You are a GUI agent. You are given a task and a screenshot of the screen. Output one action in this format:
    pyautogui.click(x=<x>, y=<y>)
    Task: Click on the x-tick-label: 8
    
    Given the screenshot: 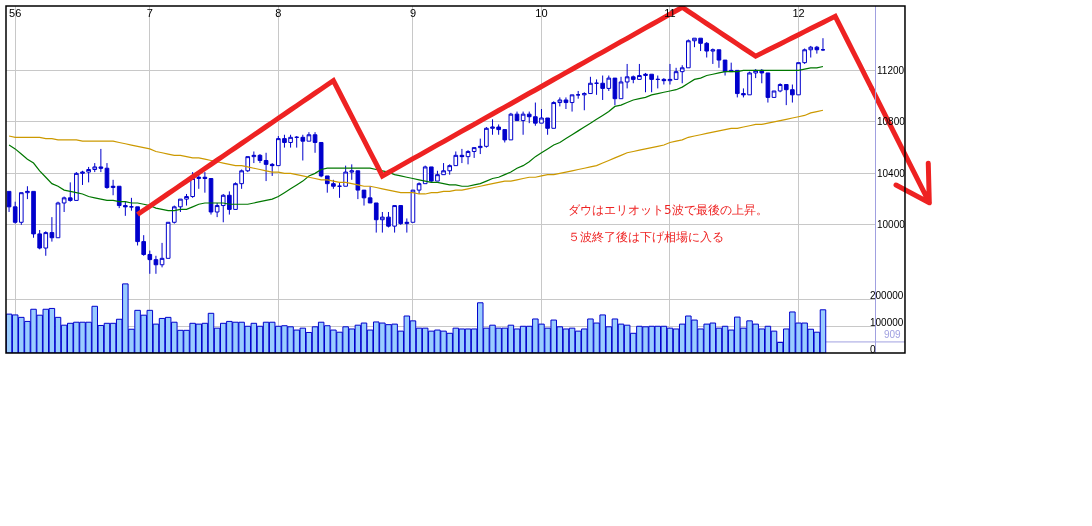 What is the action you would take?
    pyautogui.click(x=278, y=12)
    